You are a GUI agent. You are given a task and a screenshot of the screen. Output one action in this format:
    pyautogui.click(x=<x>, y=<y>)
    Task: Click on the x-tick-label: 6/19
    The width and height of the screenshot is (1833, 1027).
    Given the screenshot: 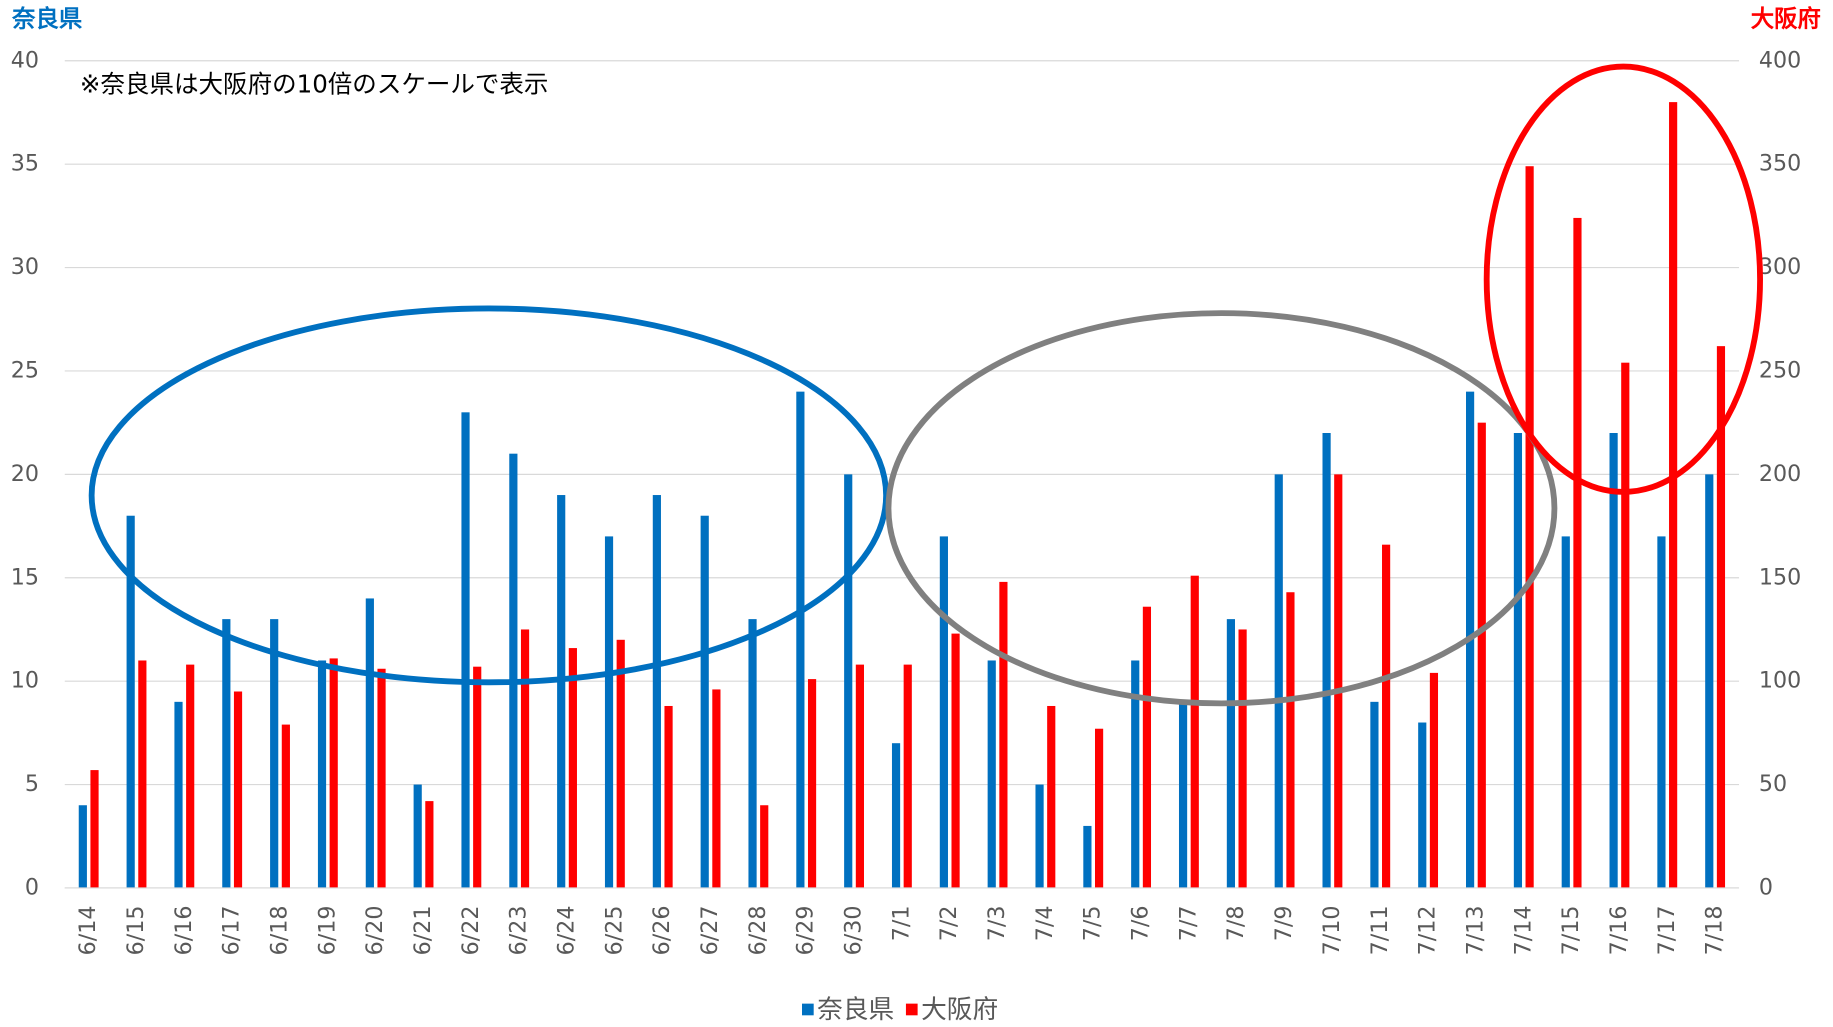 What is the action you would take?
    pyautogui.click(x=327, y=930)
    